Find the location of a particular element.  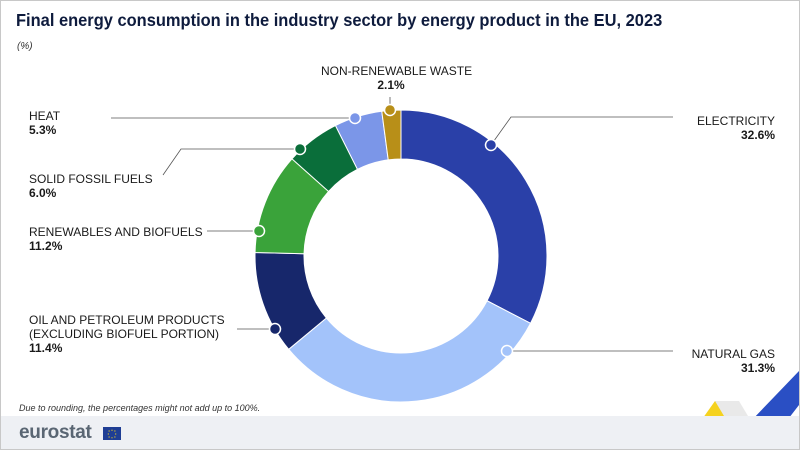

slice-label-name: OIL AND PETROLEUM PRODUCTS is located at coordinates (127, 320).